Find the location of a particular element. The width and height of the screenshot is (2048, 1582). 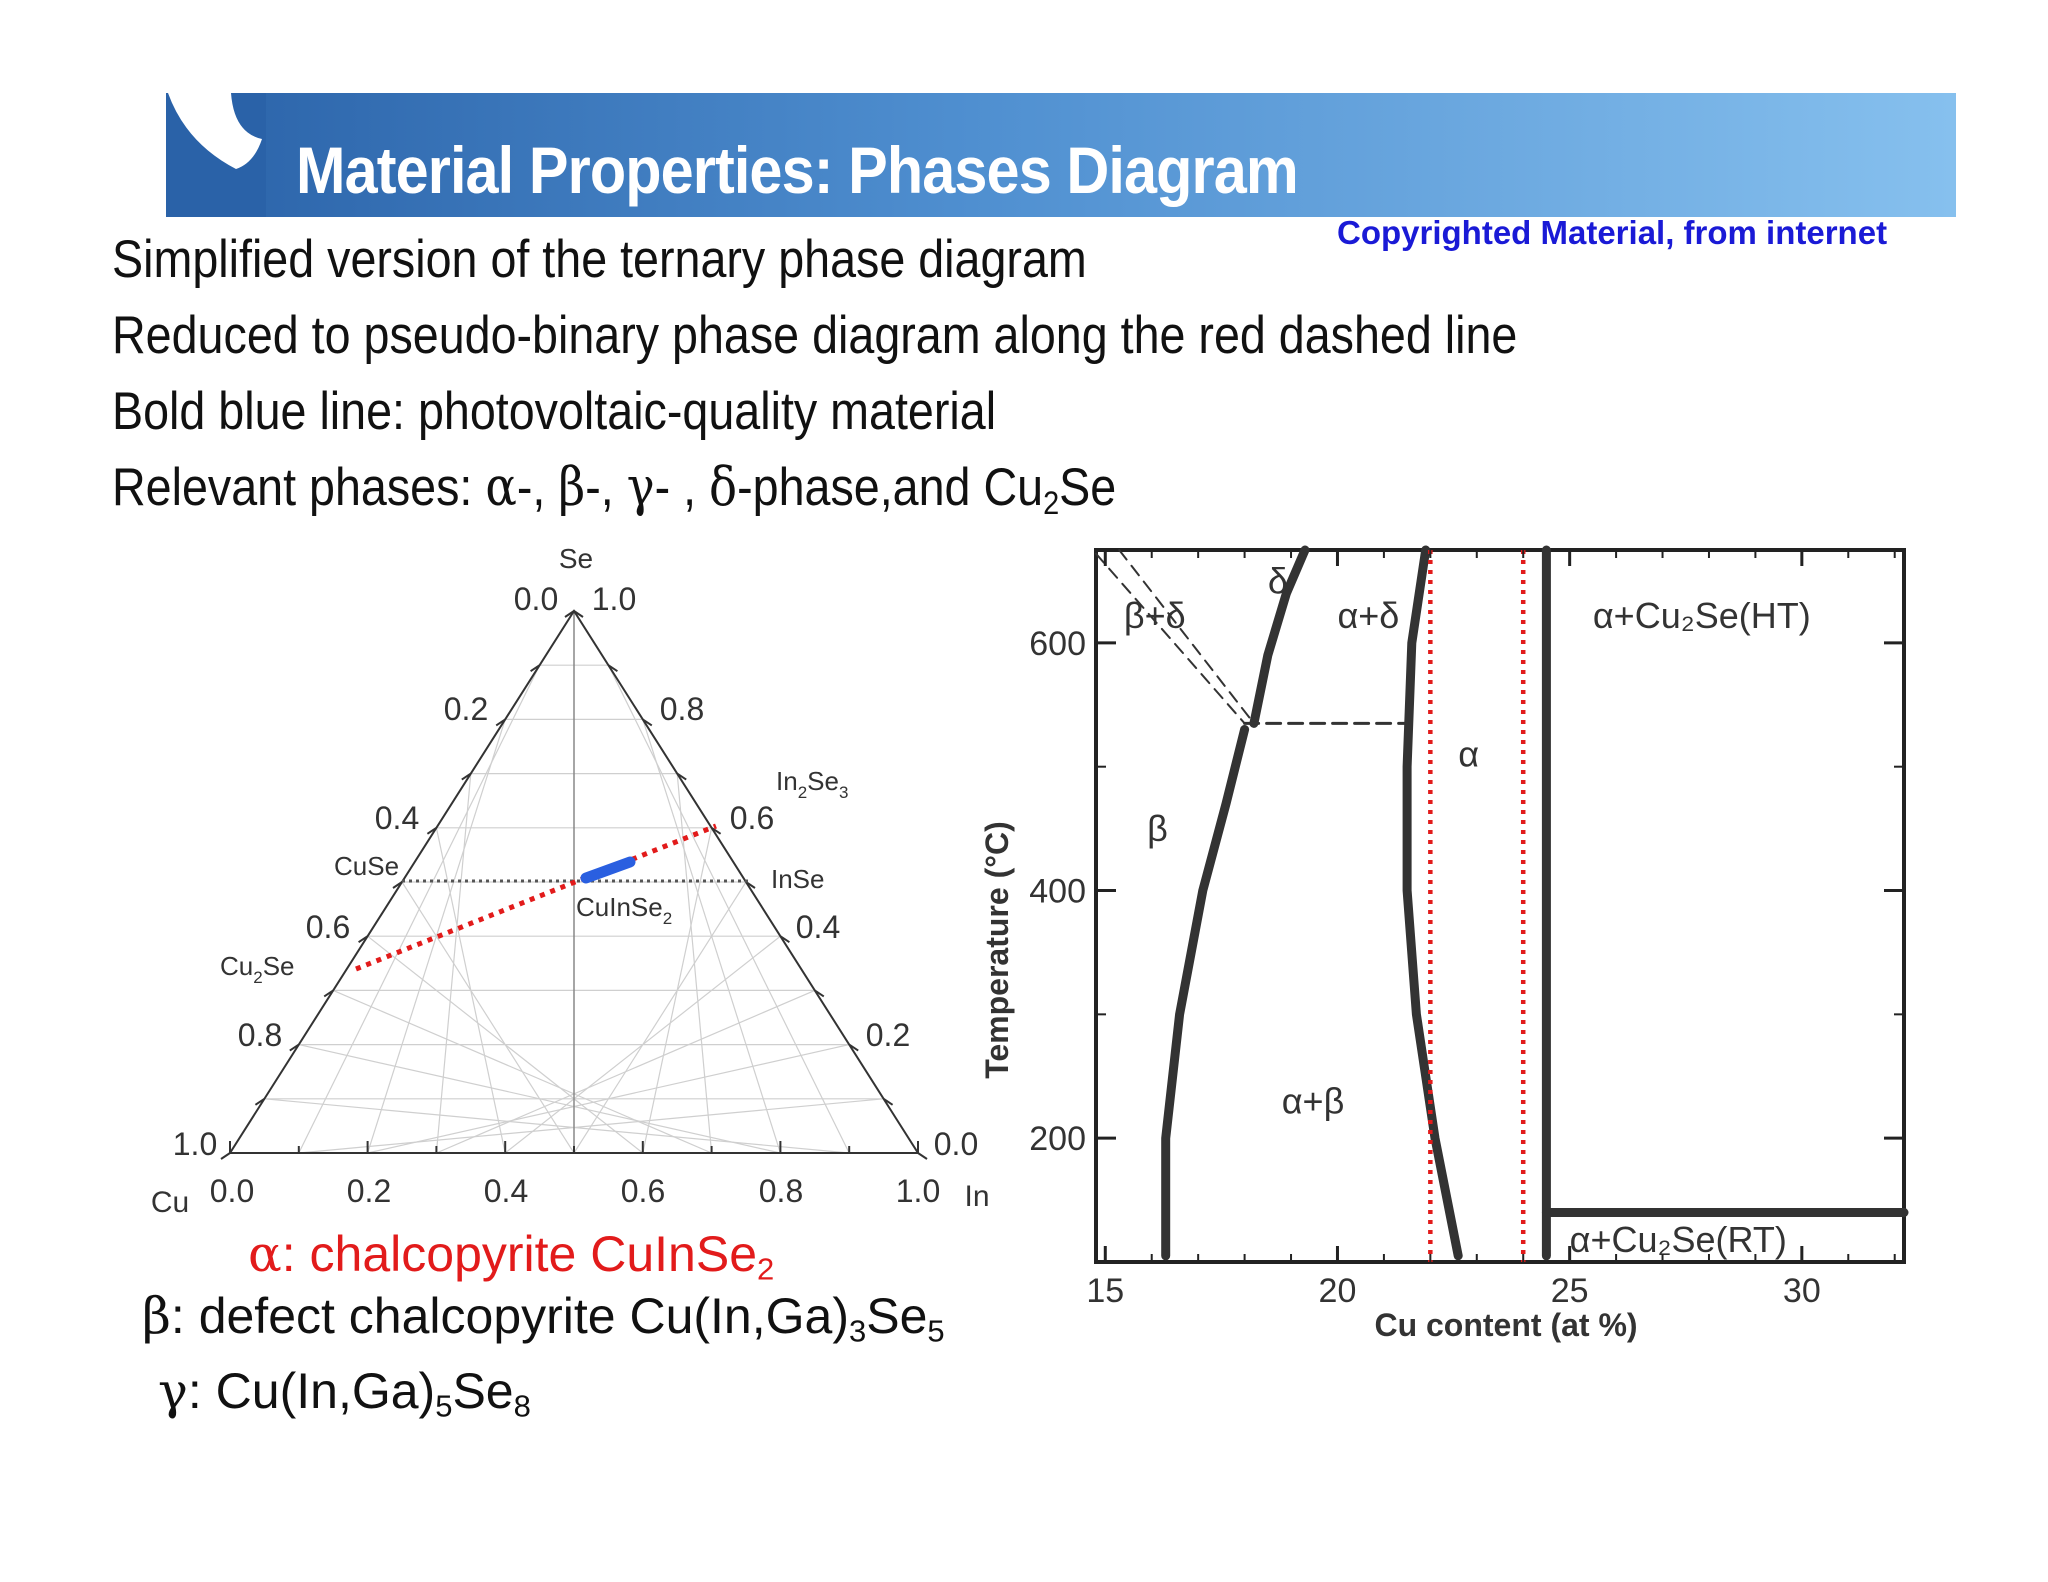

corner-label-in: In is located at coordinates (976, 1196).